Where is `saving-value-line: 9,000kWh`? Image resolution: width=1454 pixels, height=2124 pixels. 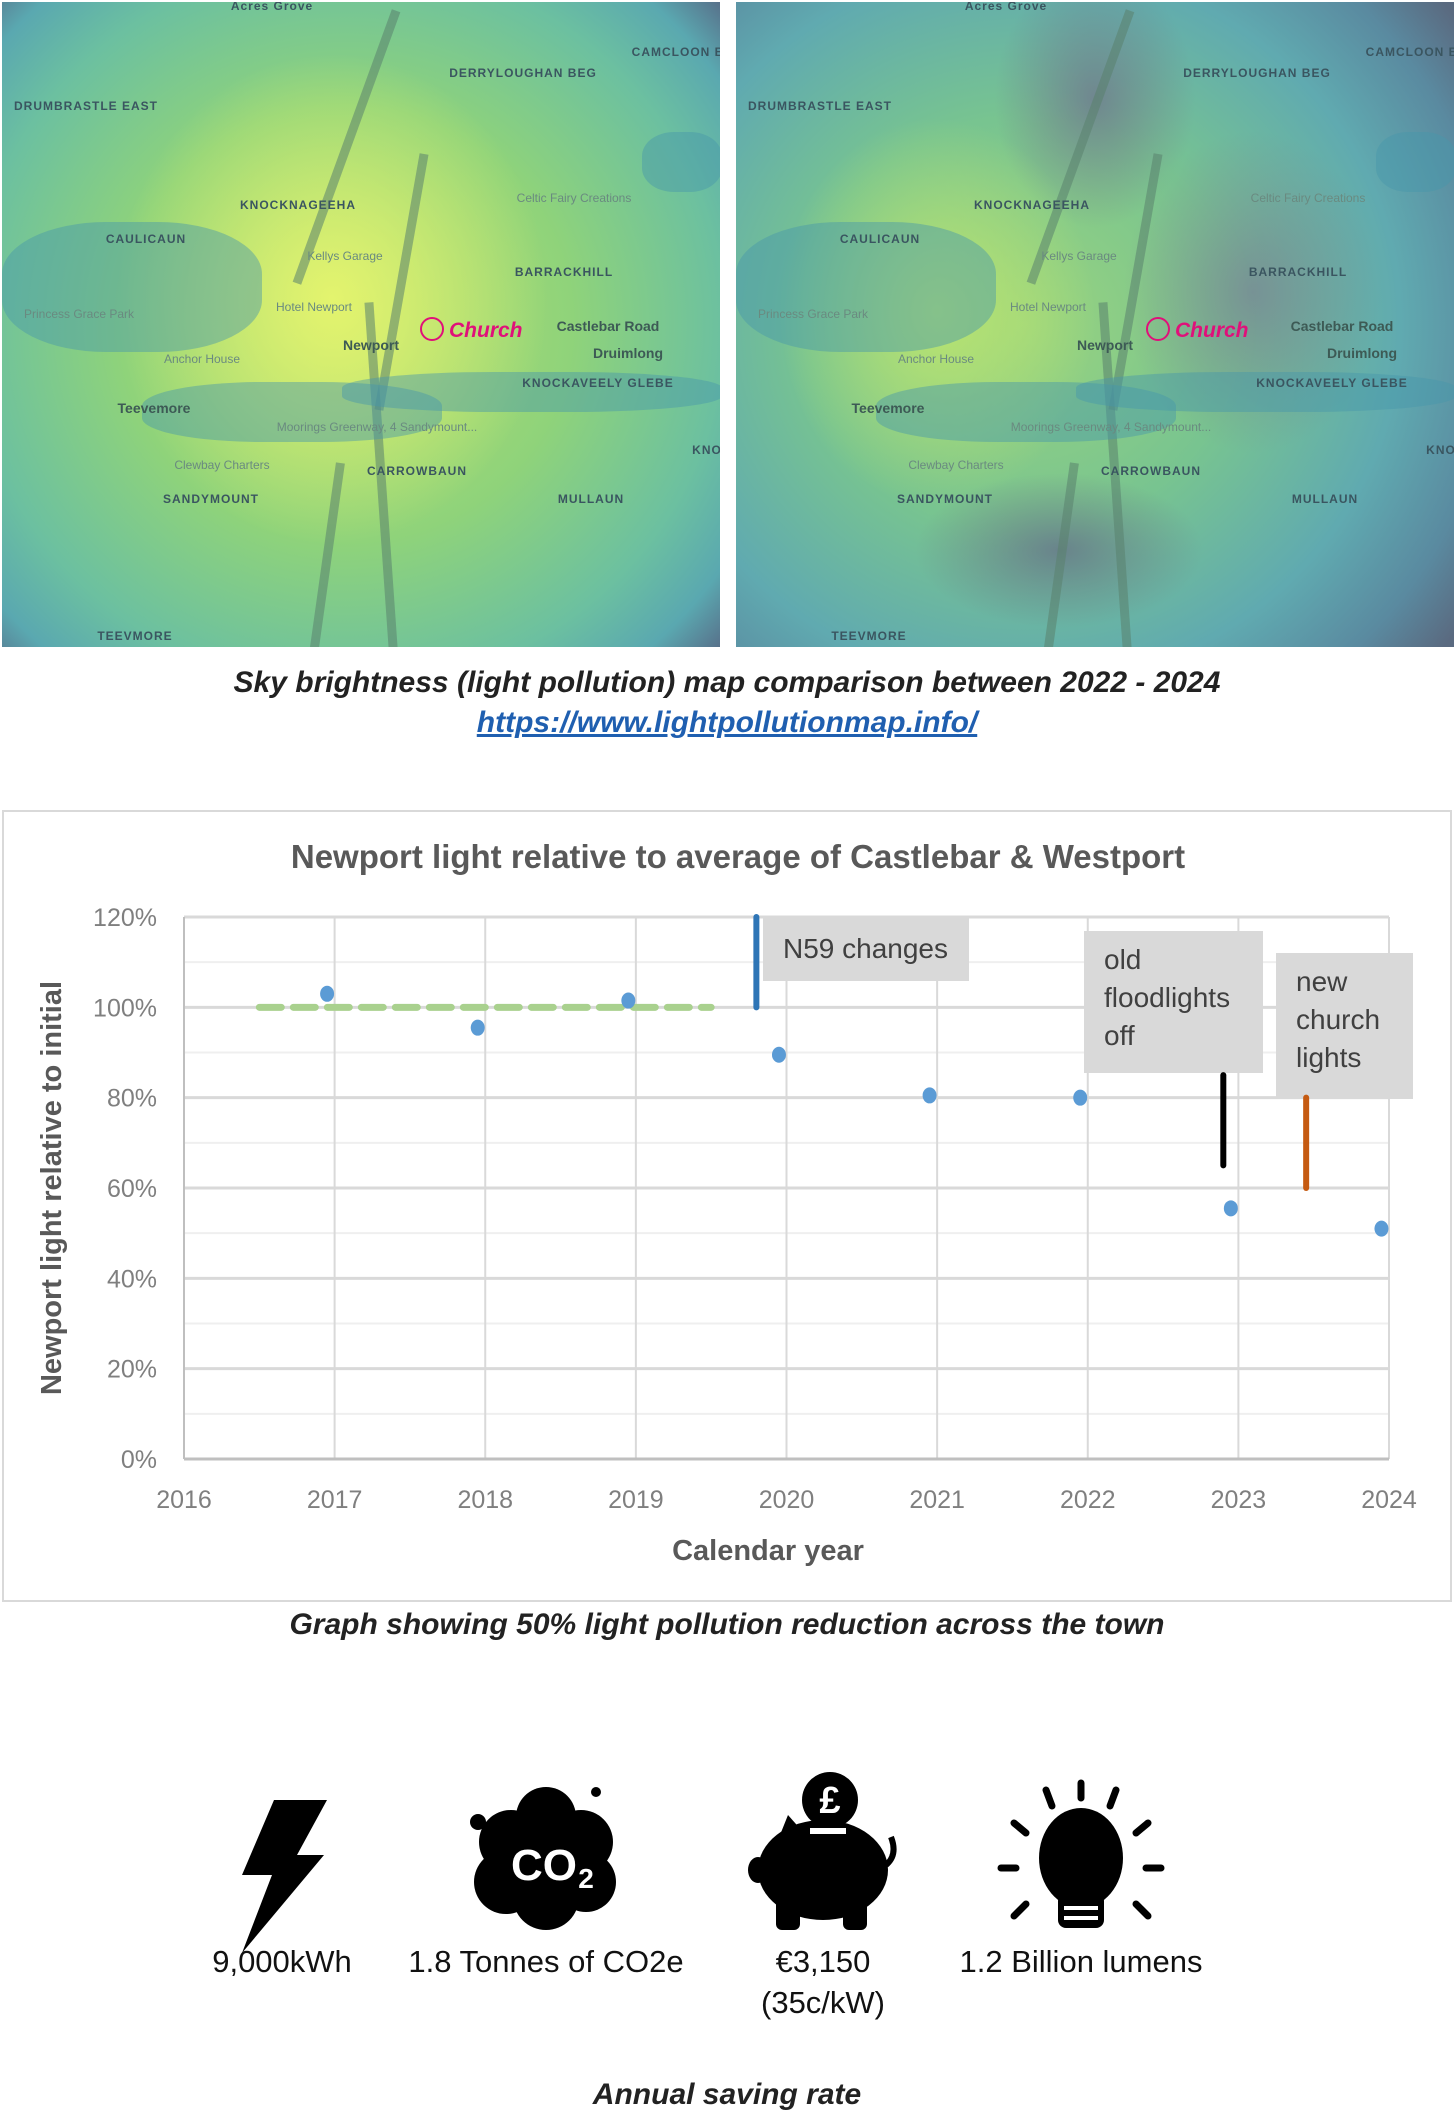 saving-value-line: 9,000kWh is located at coordinates (282, 1961).